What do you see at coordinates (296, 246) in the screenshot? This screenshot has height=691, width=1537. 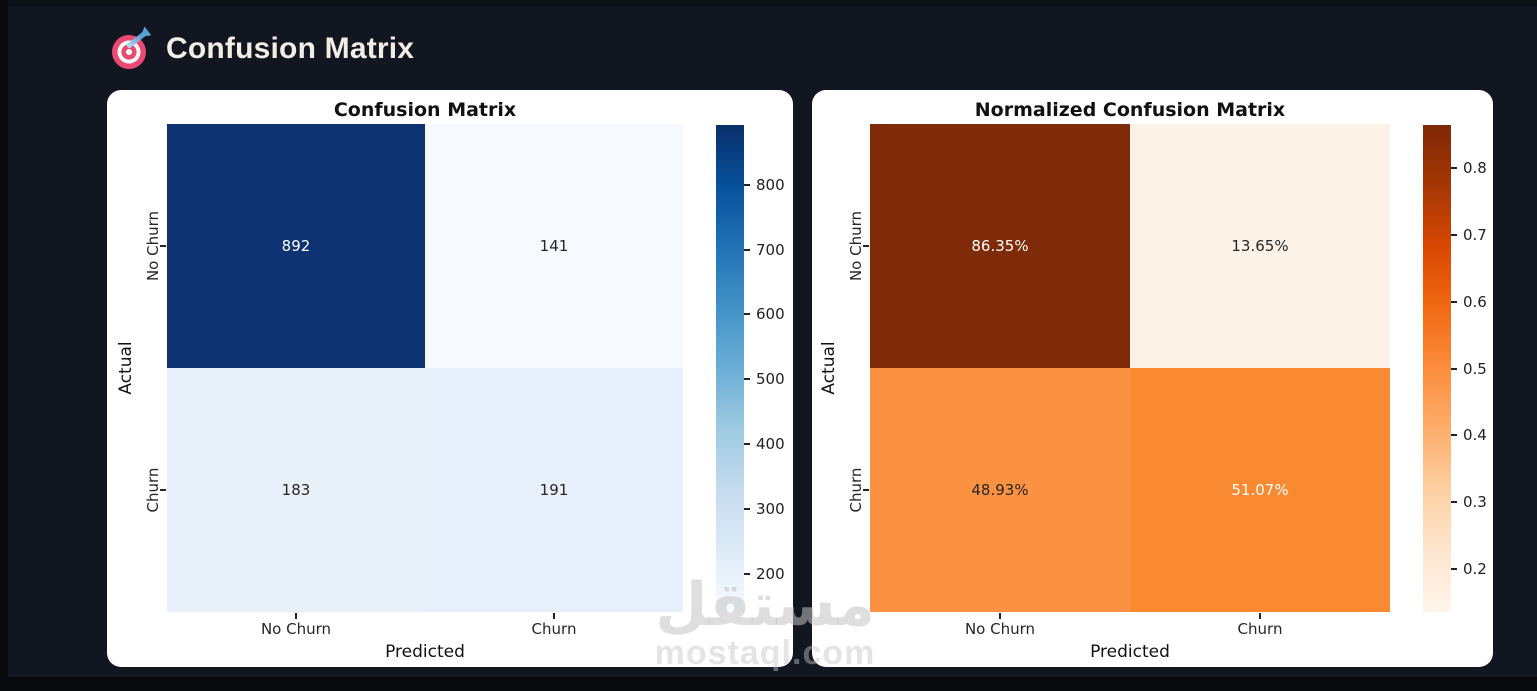 I see `heatmap-cell-actual-nochurn-pred-nochurn: 892` at bounding box center [296, 246].